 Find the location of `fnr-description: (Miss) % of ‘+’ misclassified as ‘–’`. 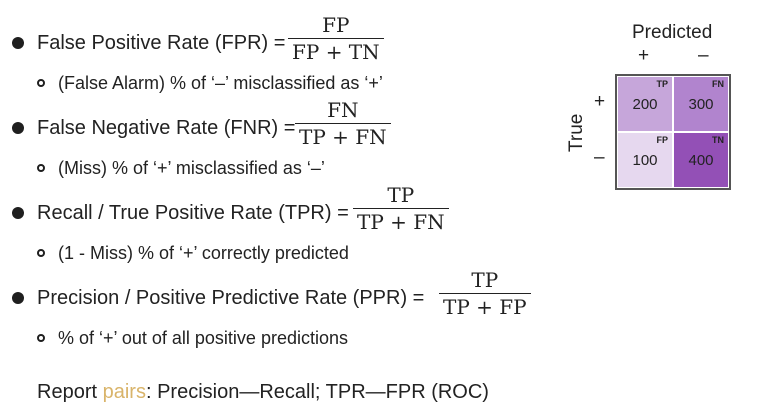

fnr-description: (Miss) % of ‘+’ misclassified as ‘–’ is located at coordinates (191, 168).